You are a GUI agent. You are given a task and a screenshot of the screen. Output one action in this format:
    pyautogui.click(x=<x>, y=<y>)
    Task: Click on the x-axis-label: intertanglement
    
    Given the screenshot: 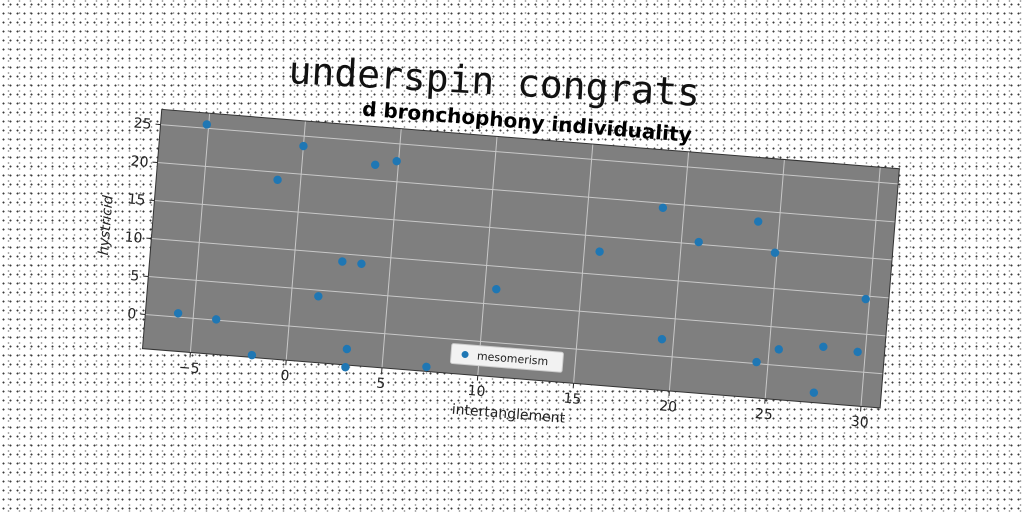 What is the action you would take?
    pyautogui.click(x=508, y=414)
    